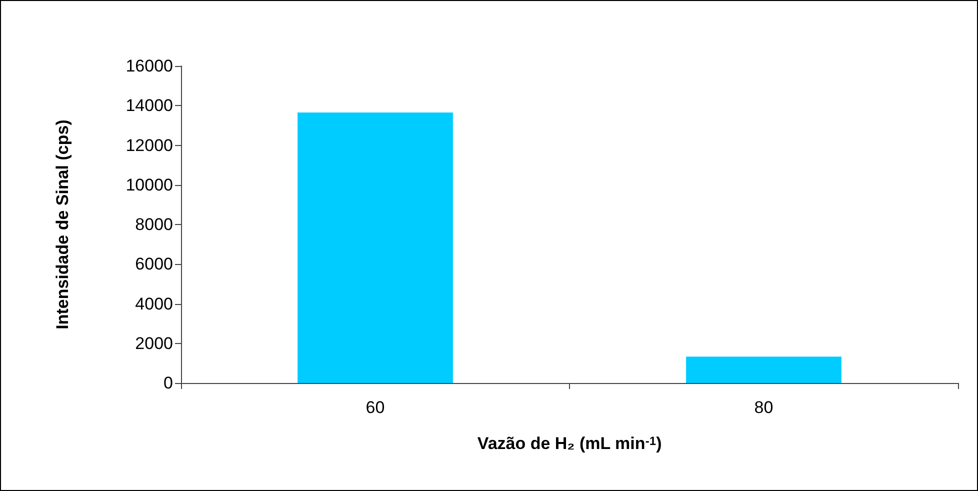 The width and height of the screenshot is (978, 491). What do you see at coordinates (149, 145) in the screenshot?
I see `y-tick-label: 12000` at bounding box center [149, 145].